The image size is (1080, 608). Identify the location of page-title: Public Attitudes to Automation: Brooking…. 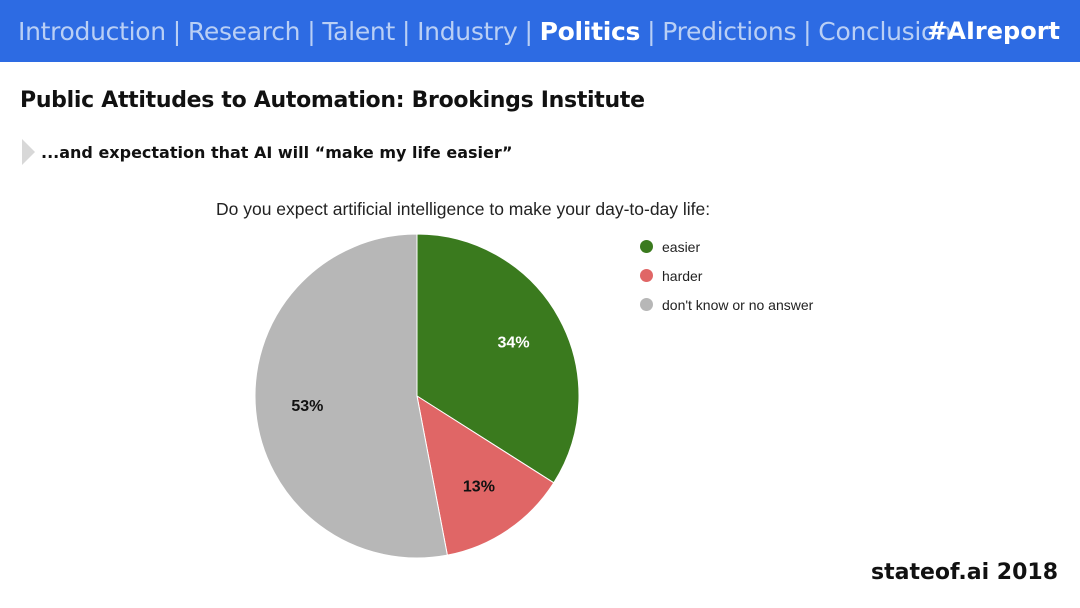
(332, 100).